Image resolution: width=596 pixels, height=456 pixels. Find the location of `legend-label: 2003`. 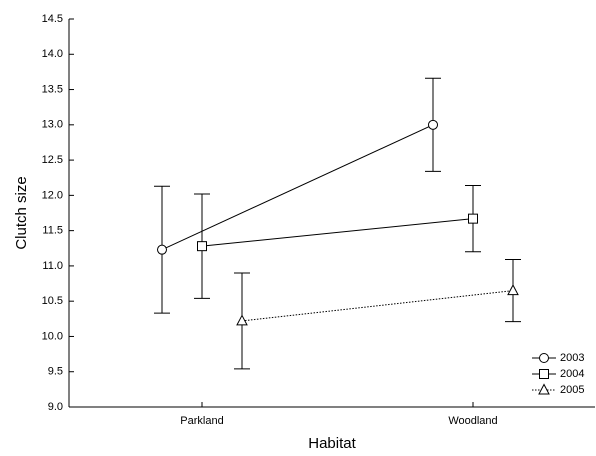

legend-label: 2003 is located at coordinates (572, 358).